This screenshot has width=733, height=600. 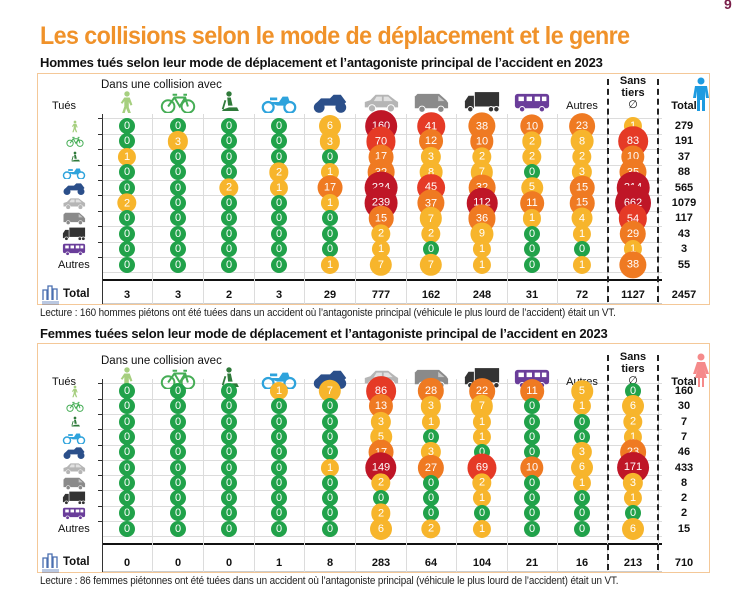 I want to click on truck-row-icon, so click(x=74, y=500).